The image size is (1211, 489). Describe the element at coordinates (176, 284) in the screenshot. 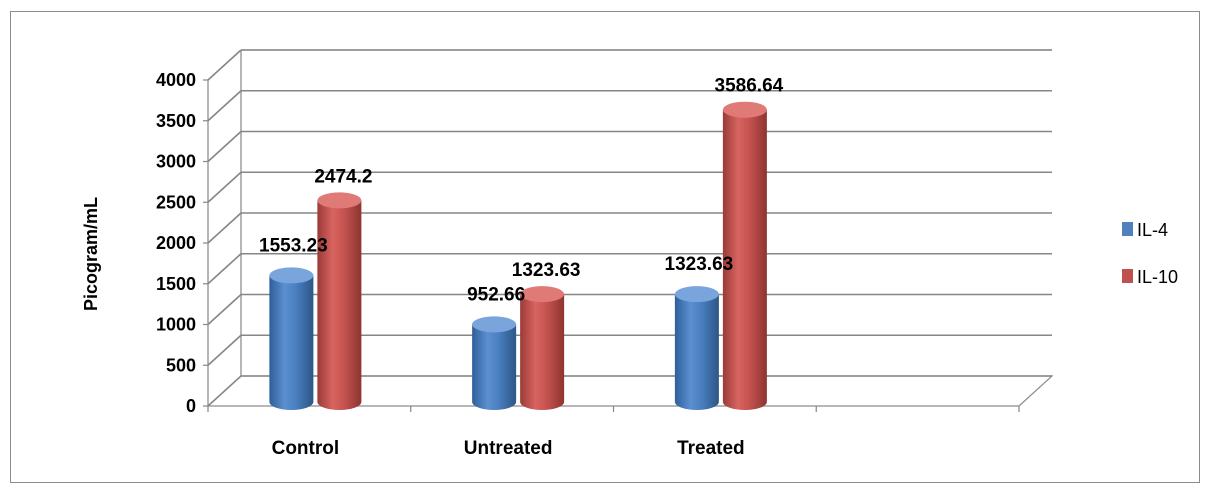

I see `y-tick-label: 1500` at that location.